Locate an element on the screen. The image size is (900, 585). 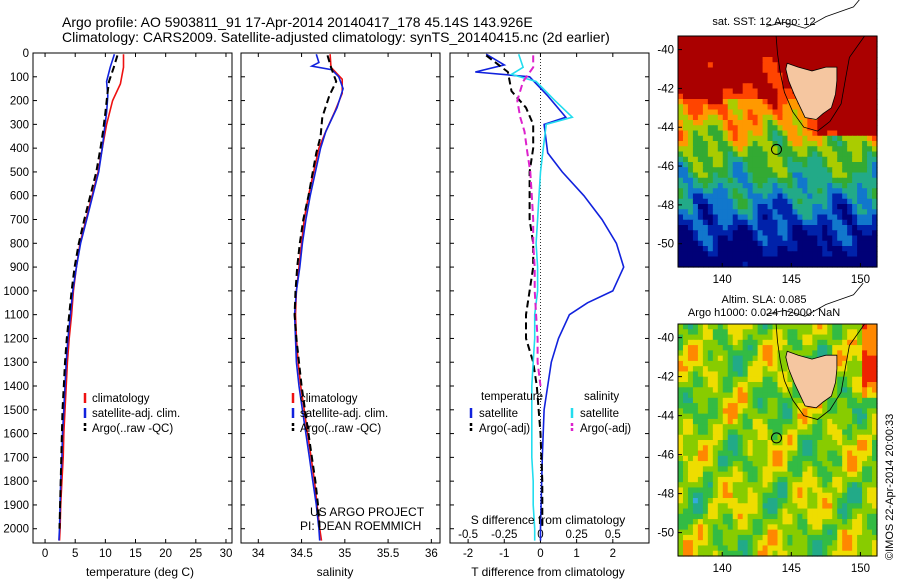
x-tick-label: 0 is located at coordinates (45, 554).